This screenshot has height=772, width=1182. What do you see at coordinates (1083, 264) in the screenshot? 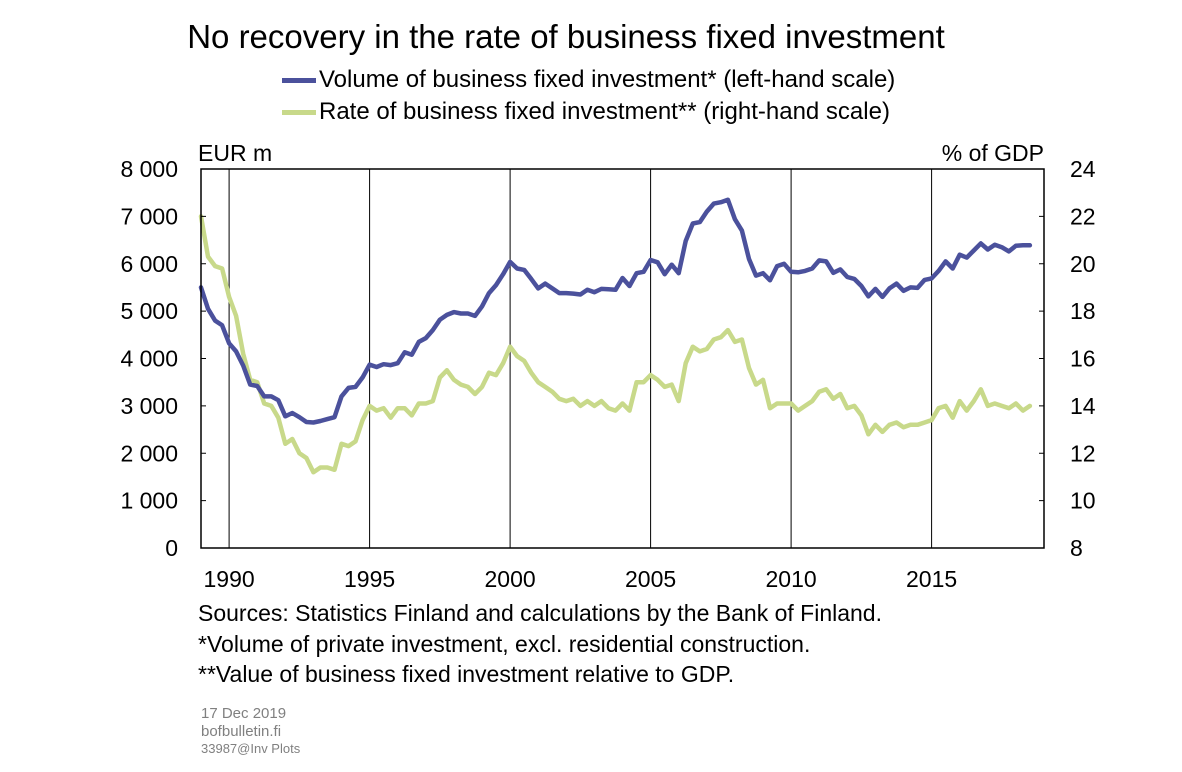
I see `right-tick-label: 20` at bounding box center [1083, 264].